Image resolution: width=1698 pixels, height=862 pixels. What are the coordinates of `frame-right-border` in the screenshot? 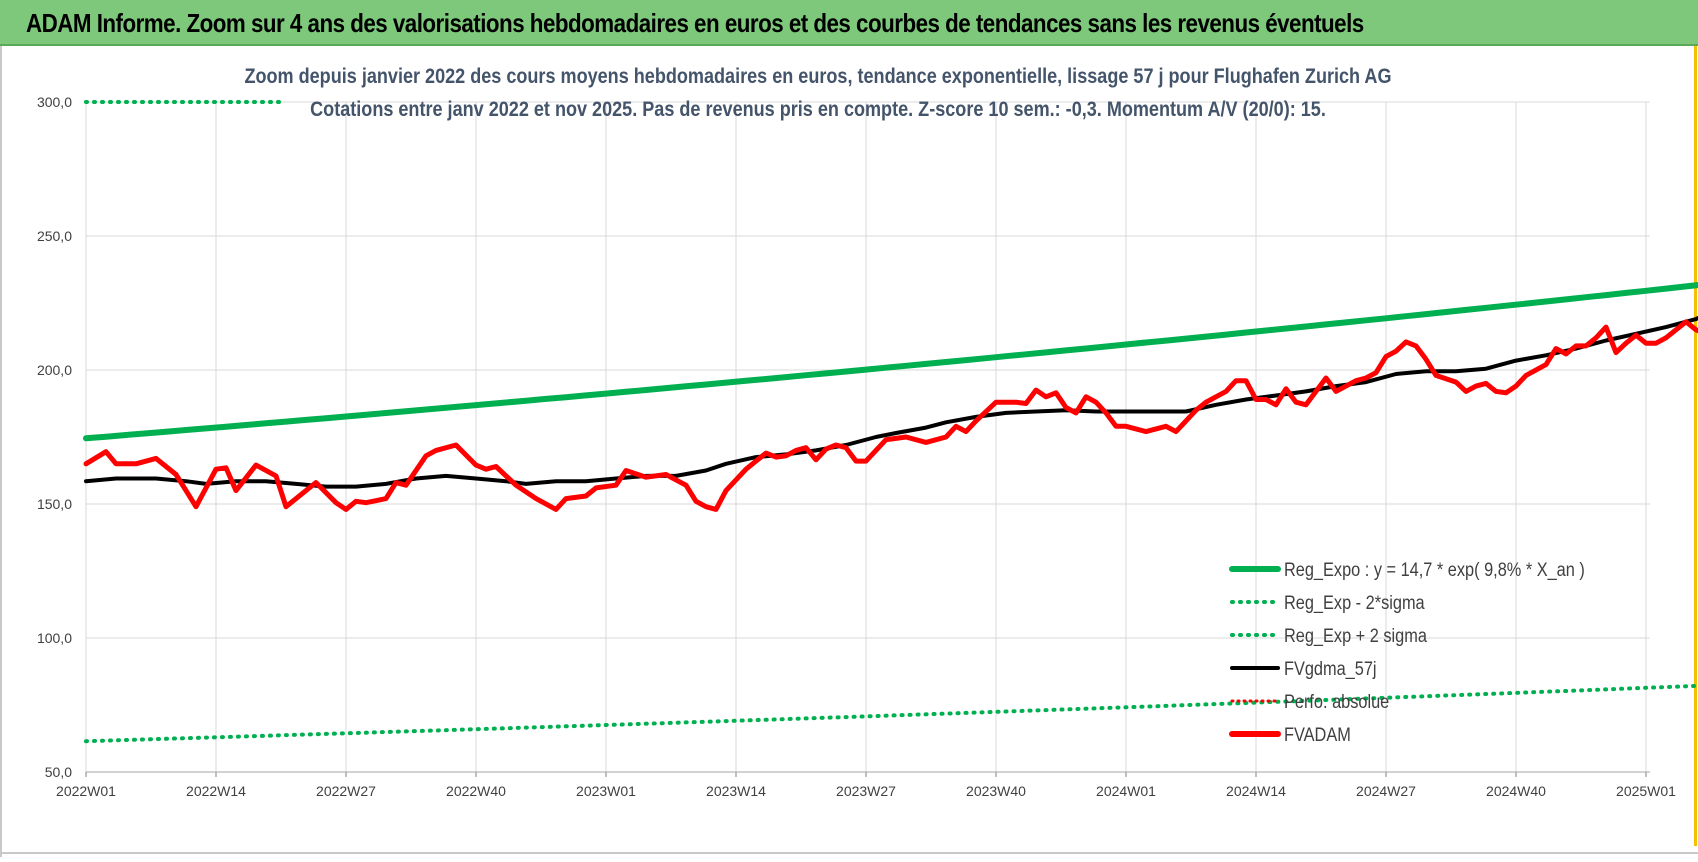 It's located at (1695, 446).